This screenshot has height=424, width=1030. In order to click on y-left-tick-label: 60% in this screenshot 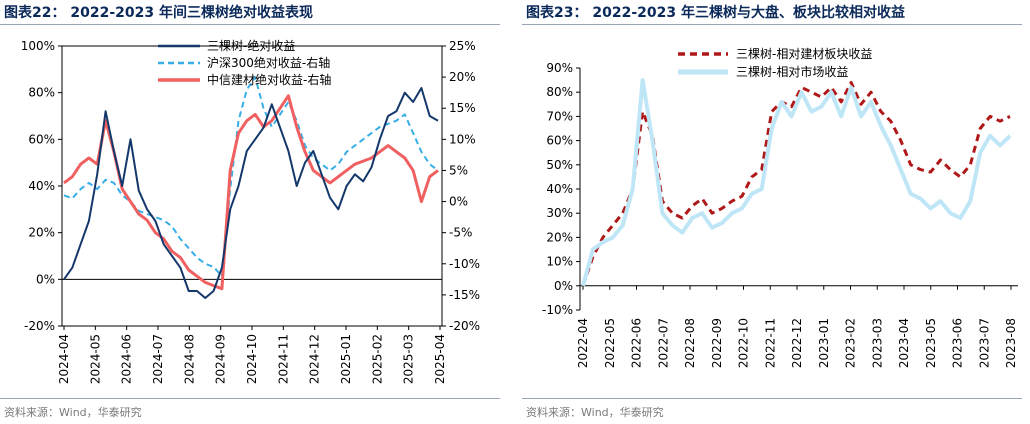, I will do `click(41, 139)`.